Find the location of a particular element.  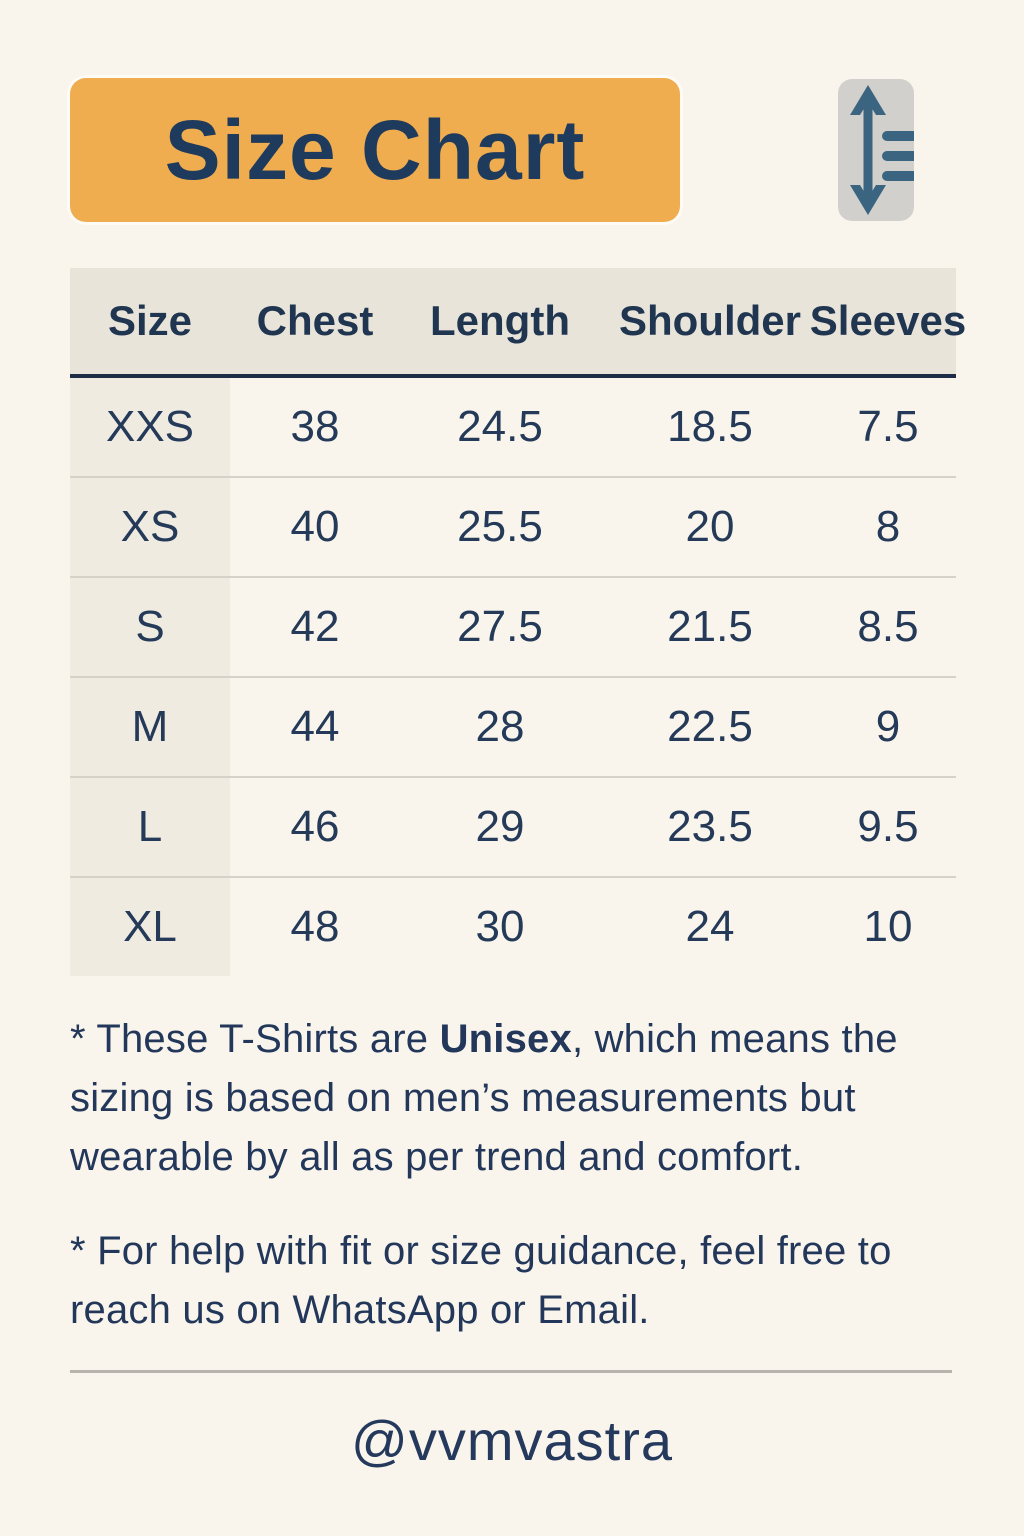

column-header-chest: Chest is located at coordinates (315, 320).